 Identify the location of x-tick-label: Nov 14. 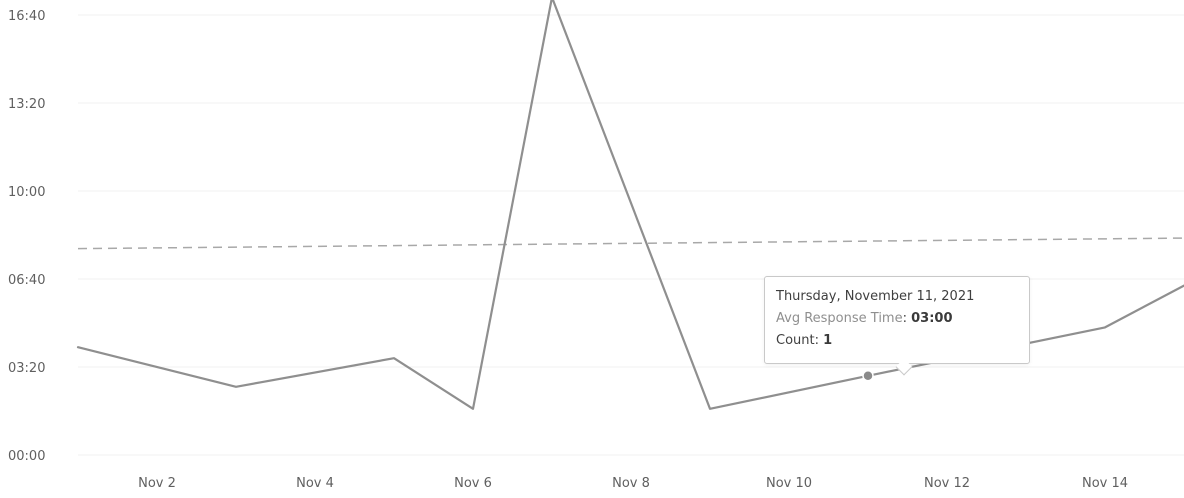
(1105, 483).